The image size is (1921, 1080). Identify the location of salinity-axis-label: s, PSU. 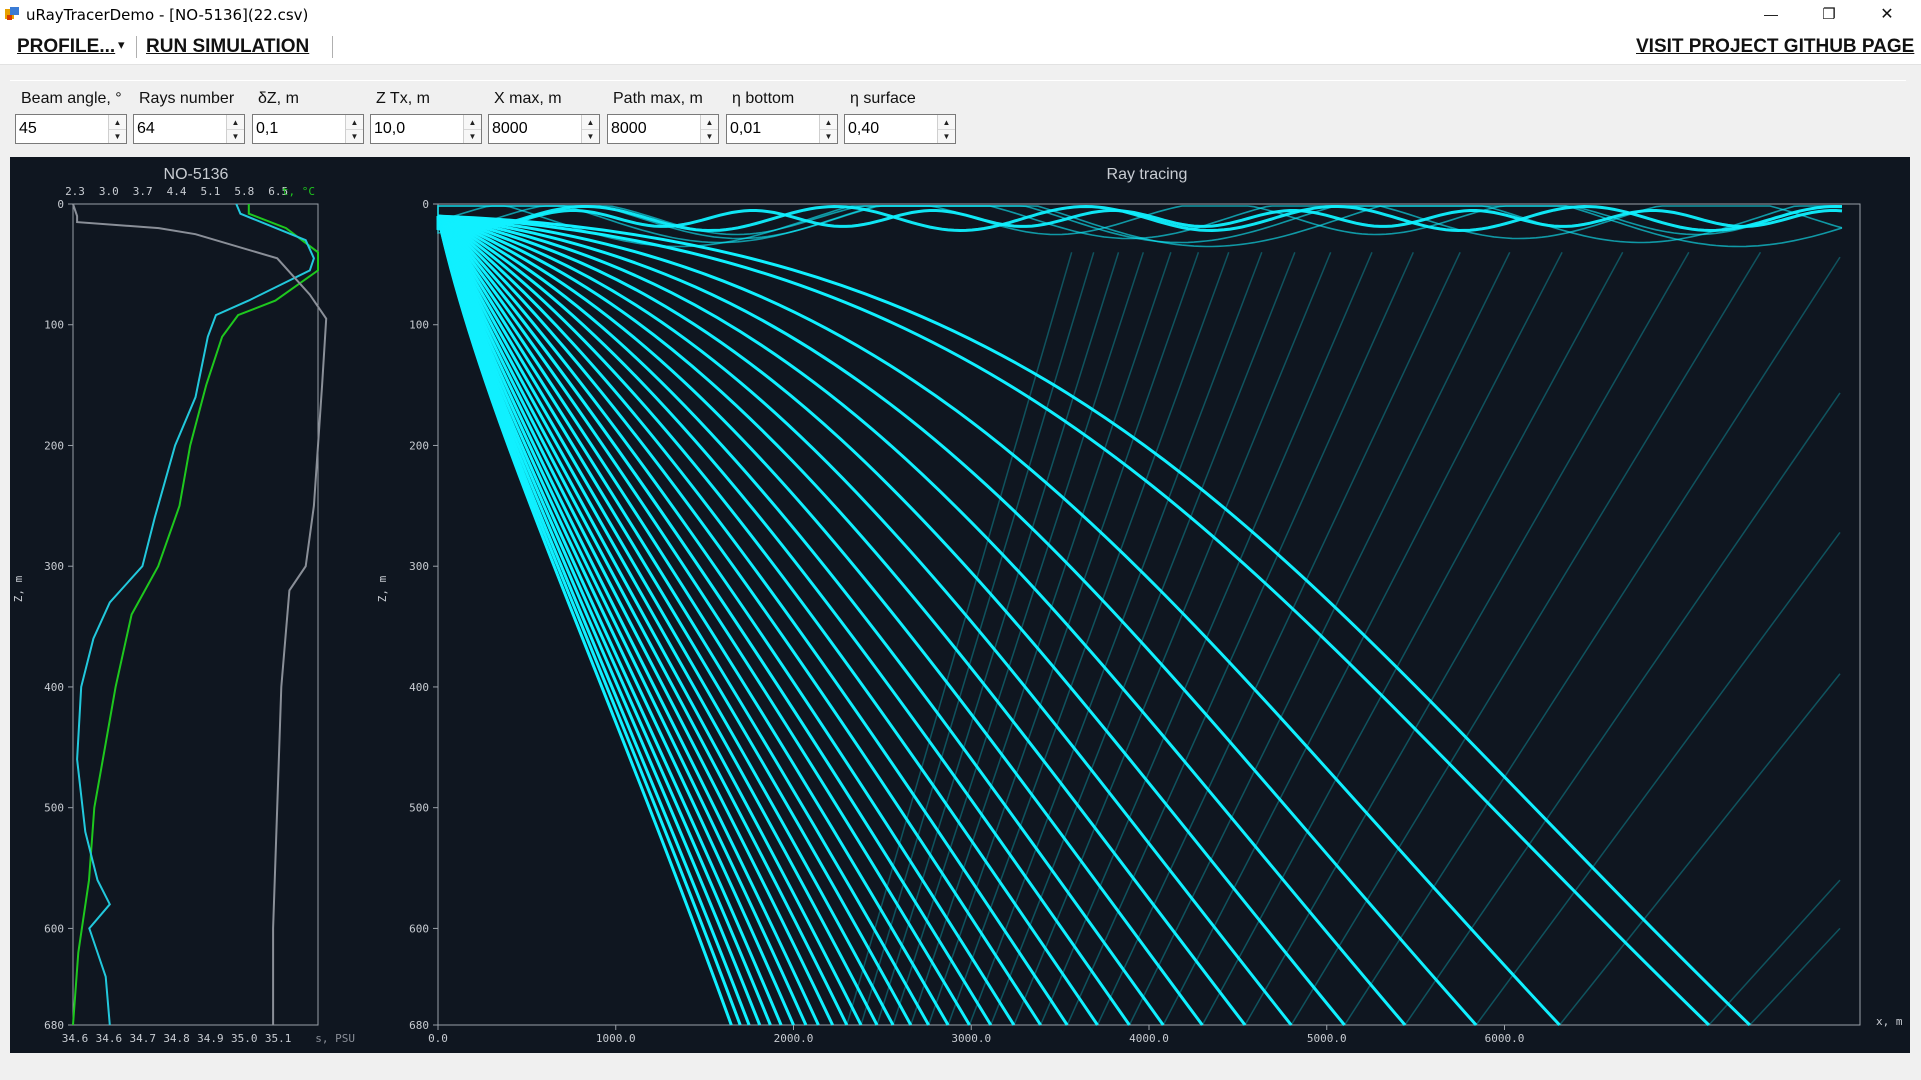
(335, 1038).